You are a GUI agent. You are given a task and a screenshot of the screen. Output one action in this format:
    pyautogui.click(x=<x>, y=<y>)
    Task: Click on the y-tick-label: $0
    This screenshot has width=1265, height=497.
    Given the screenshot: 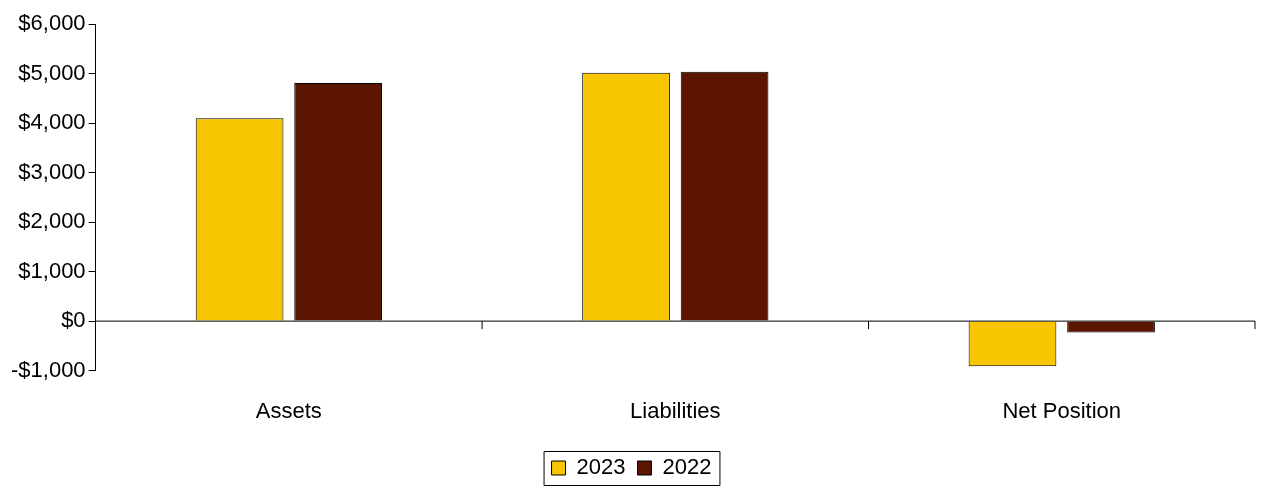 What is the action you would take?
    pyautogui.click(x=73, y=320)
    